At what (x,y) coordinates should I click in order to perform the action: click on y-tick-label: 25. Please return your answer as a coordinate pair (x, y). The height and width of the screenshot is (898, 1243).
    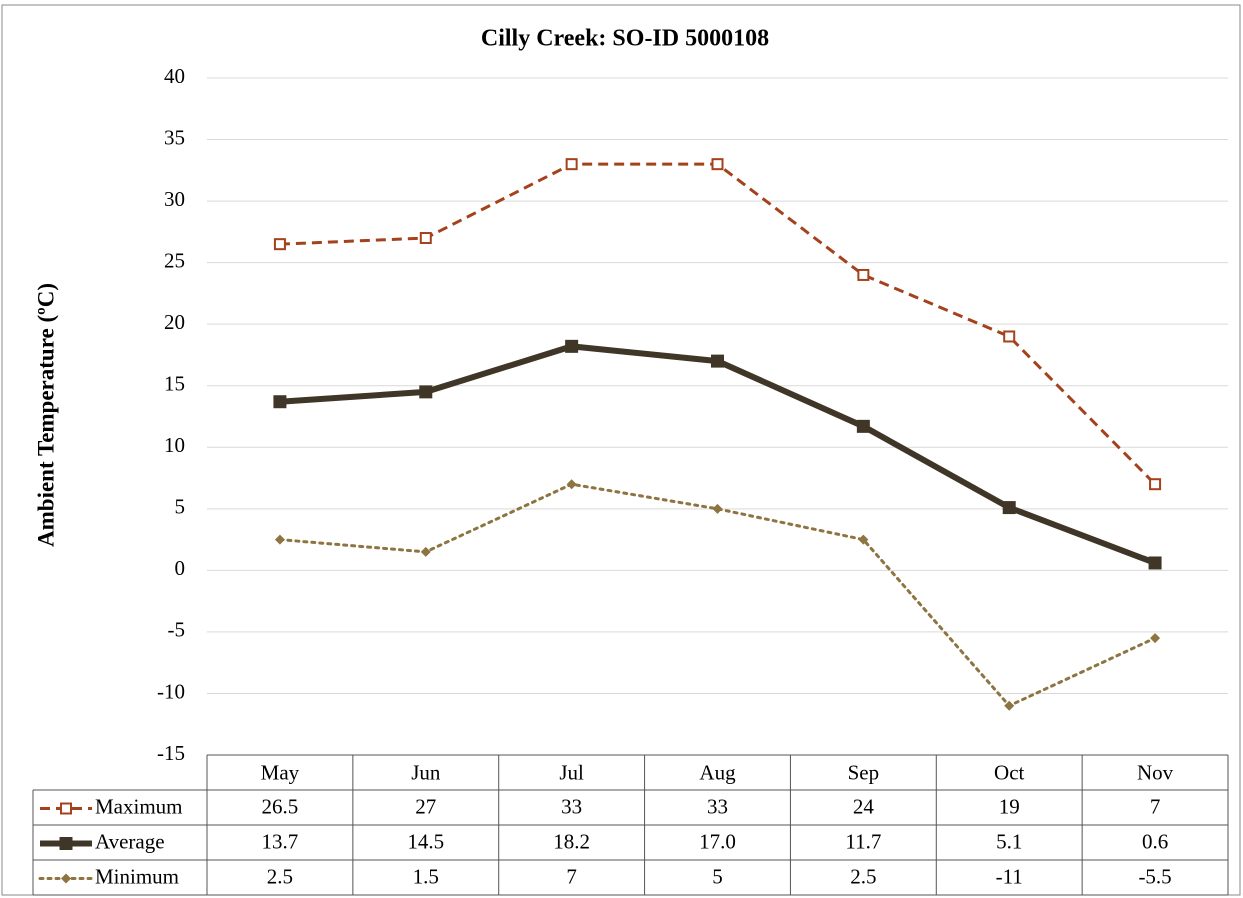
    Looking at the image, I should click on (174, 260).